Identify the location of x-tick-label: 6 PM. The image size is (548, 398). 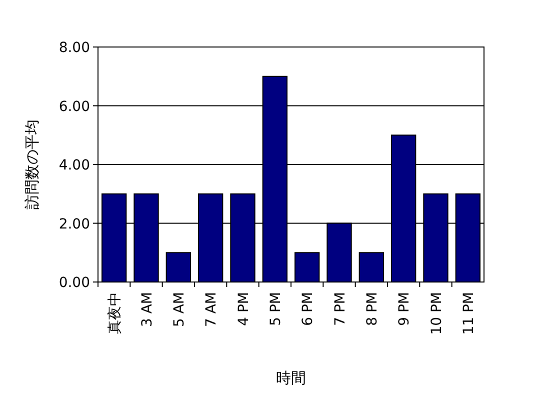
(308, 309).